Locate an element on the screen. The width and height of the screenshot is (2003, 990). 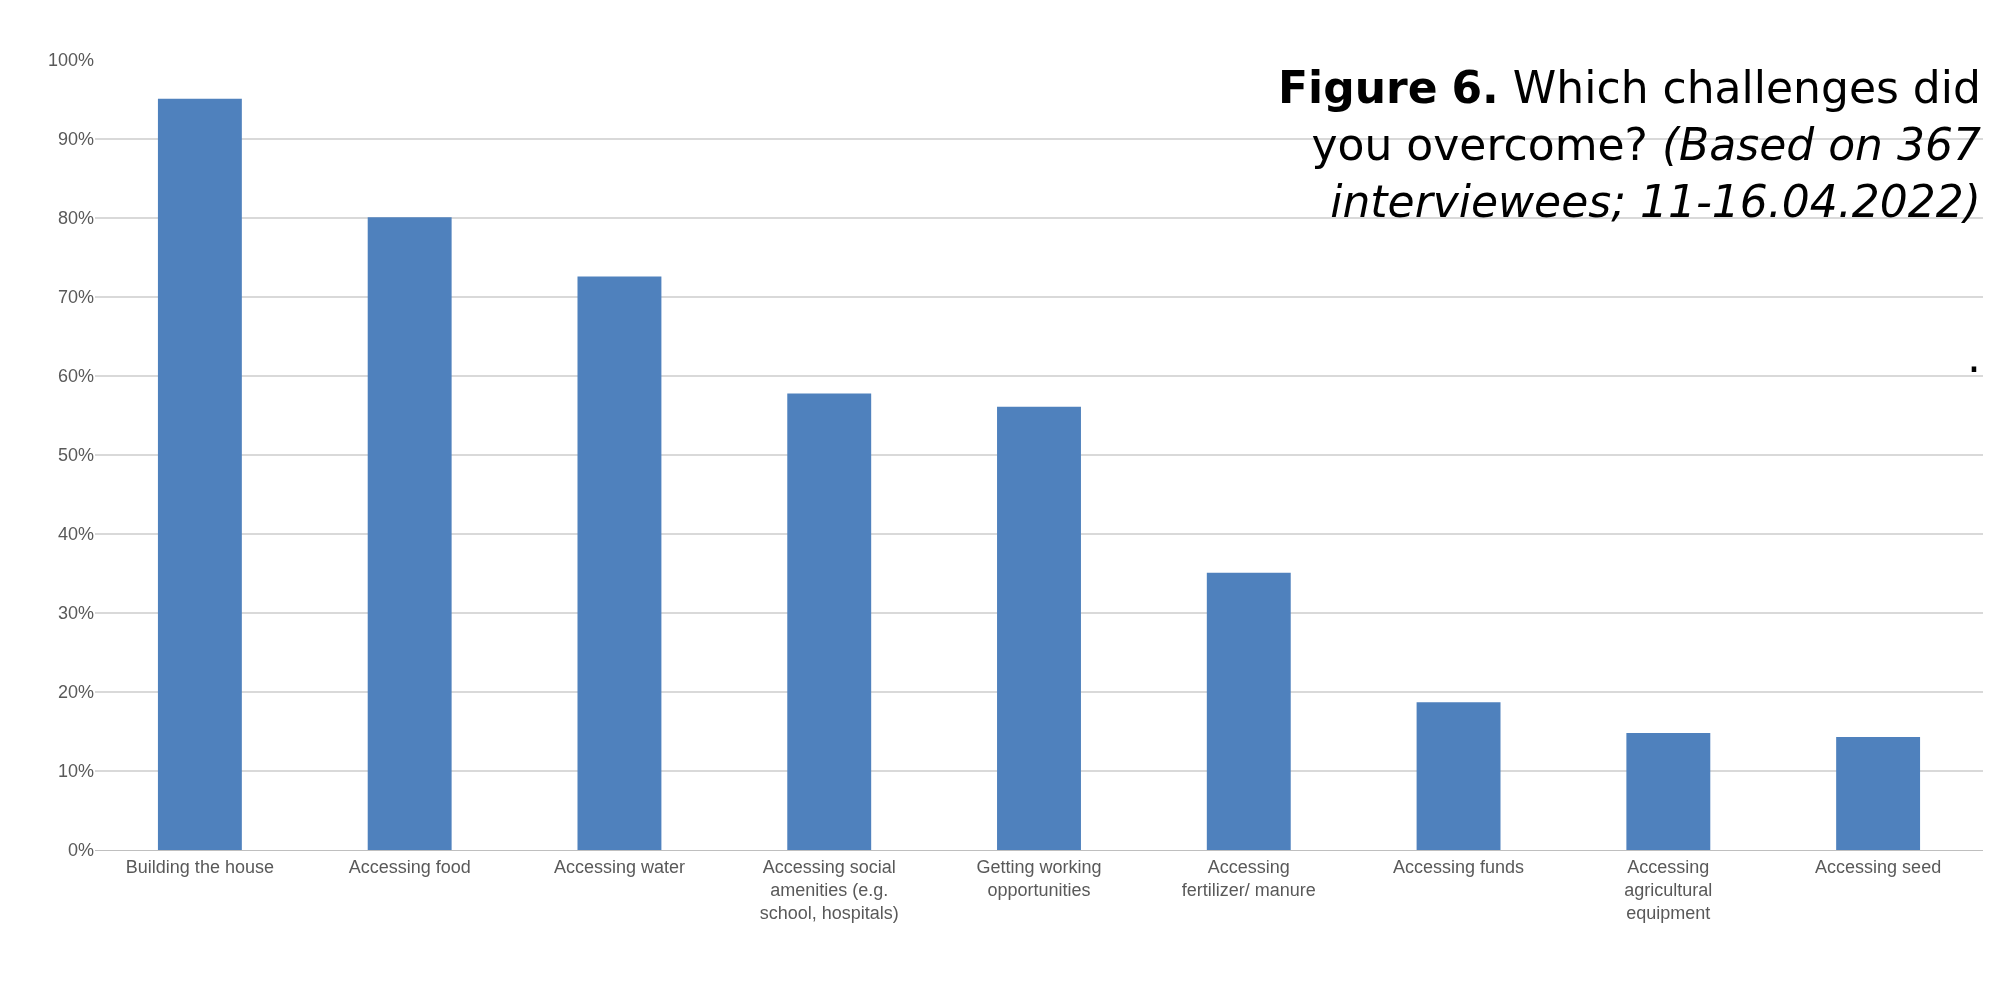
y-tick-label: 0% is located at coordinates (80, 850).